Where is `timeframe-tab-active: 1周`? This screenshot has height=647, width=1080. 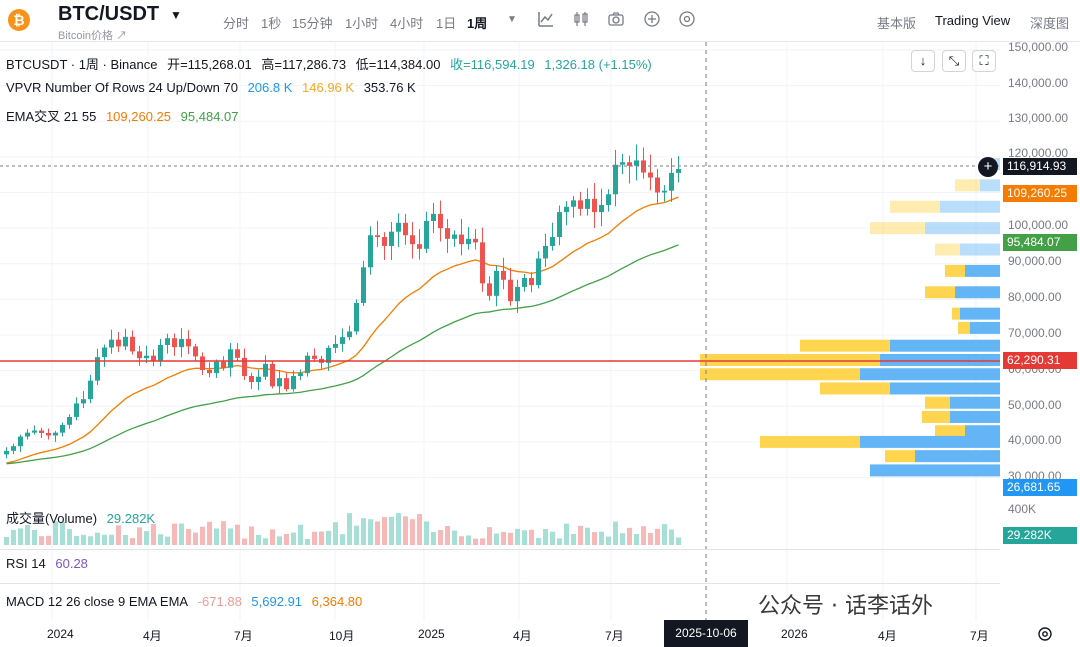
timeframe-tab-active: 1周 is located at coordinates (477, 23).